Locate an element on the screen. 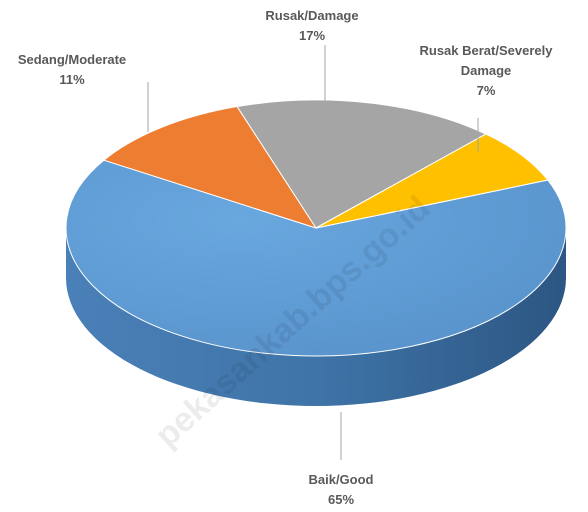 The image size is (588, 512). slice-label-good-1: 65% is located at coordinates (341, 499).